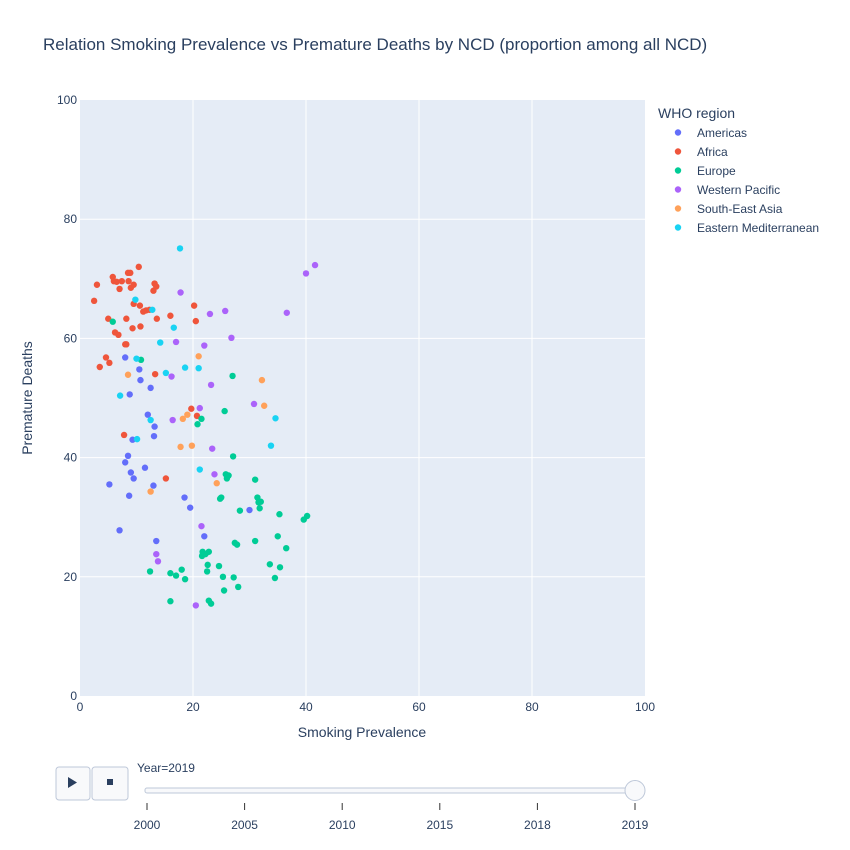 The height and width of the screenshot is (850, 850). What do you see at coordinates (705, 171) in the screenshot?
I see `legend-item: Europe` at bounding box center [705, 171].